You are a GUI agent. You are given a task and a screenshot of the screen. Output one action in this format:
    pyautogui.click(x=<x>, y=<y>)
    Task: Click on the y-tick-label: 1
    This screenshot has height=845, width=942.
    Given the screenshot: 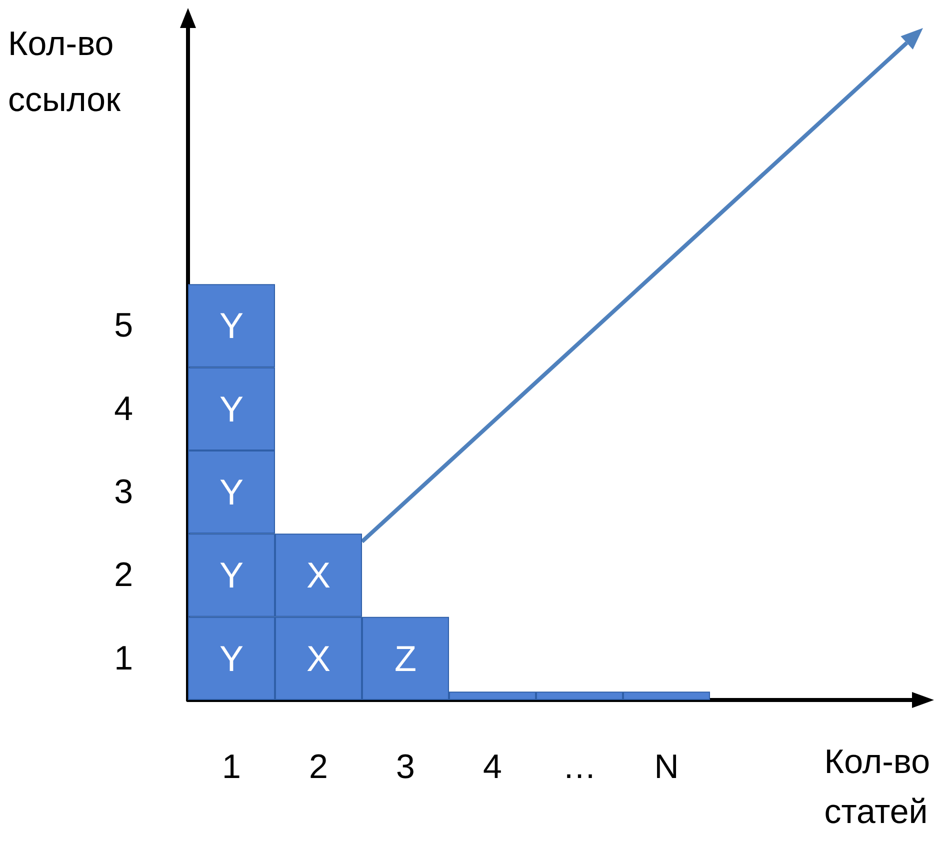 What is the action you would take?
    pyautogui.click(x=123, y=658)
    